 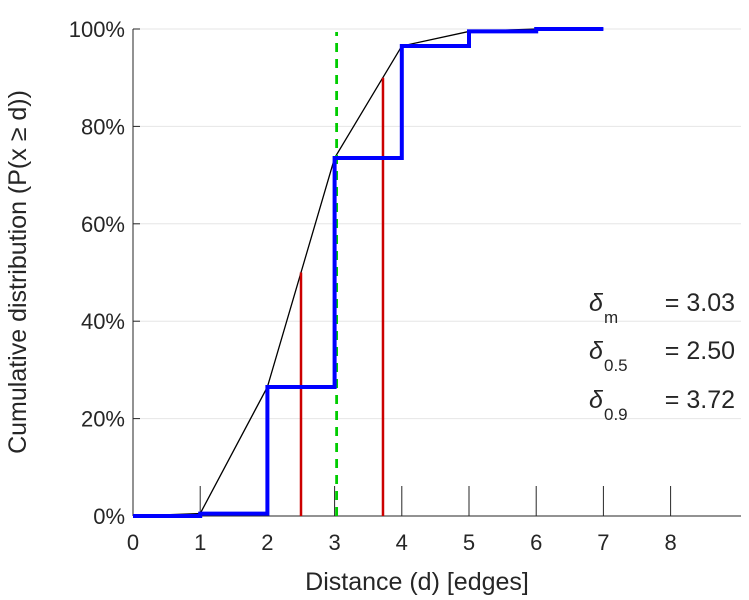 I want to click on x-tick-label: 3, so click(x=334, y=542).